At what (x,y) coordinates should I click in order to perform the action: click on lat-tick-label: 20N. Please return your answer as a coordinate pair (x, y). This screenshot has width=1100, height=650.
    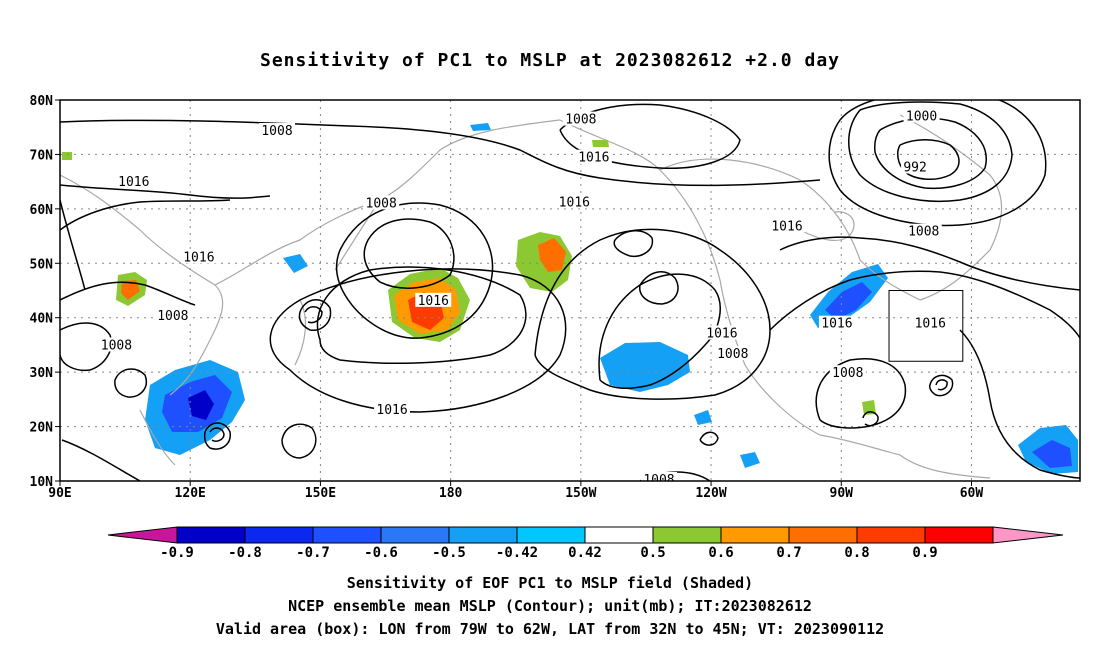
    Looking at the image, I should click on (42, 428).